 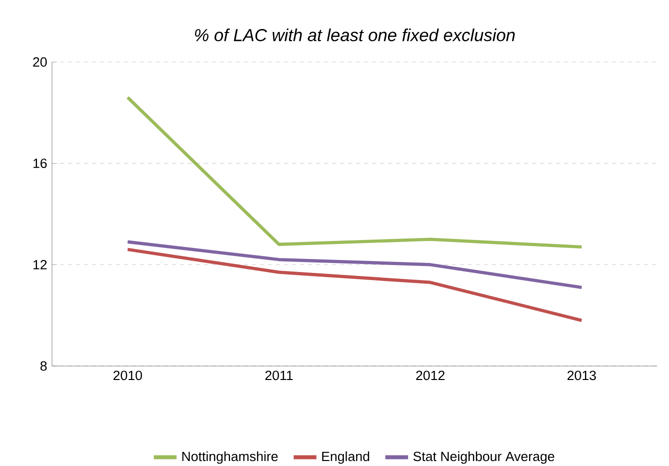 What do you see at coordinates (346, 457) in the screenshot?
I see `legend-label: England` at bounding box center [346, 457].